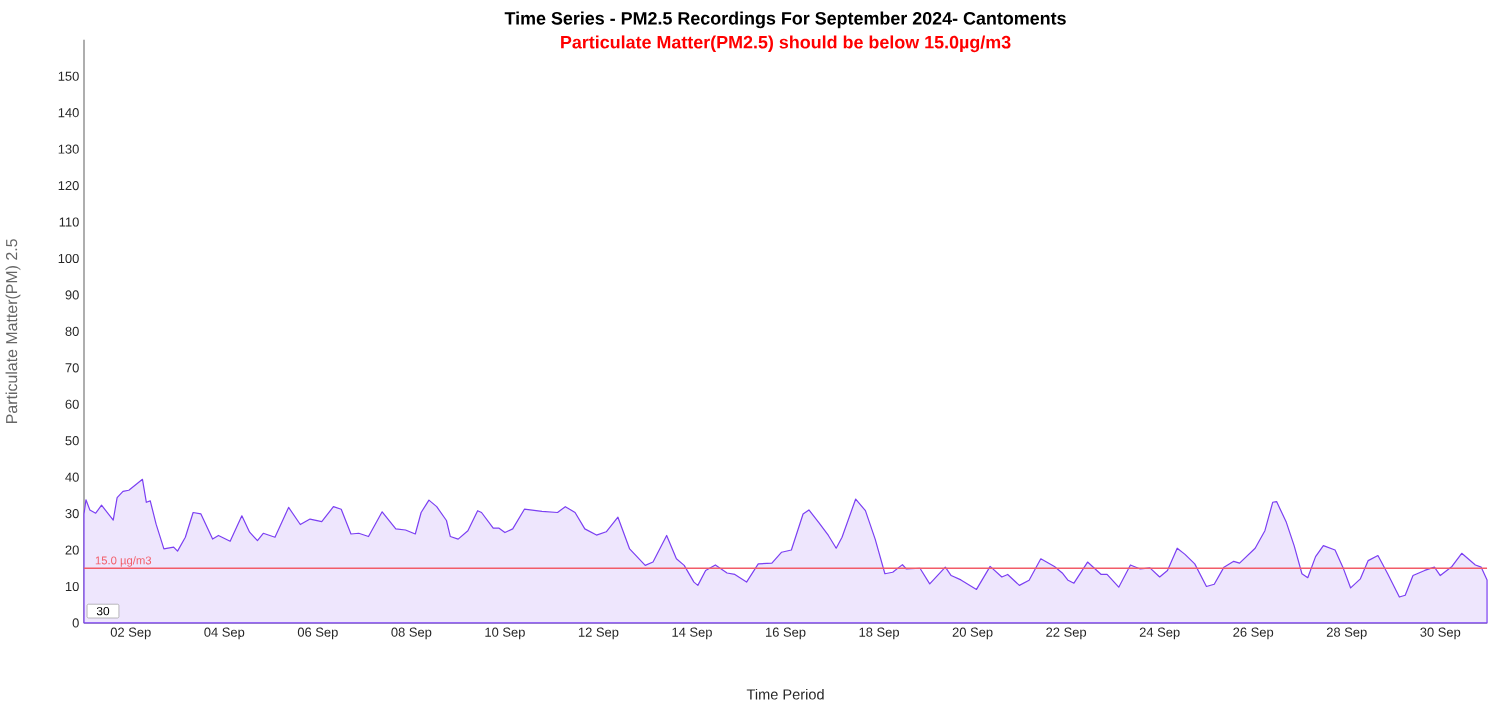 This screenshot has width=1500, height=711. Describe the element at coordinates (1346, 633) in the screenshot. I see `x-tick-label: 28 Sep` at that location.